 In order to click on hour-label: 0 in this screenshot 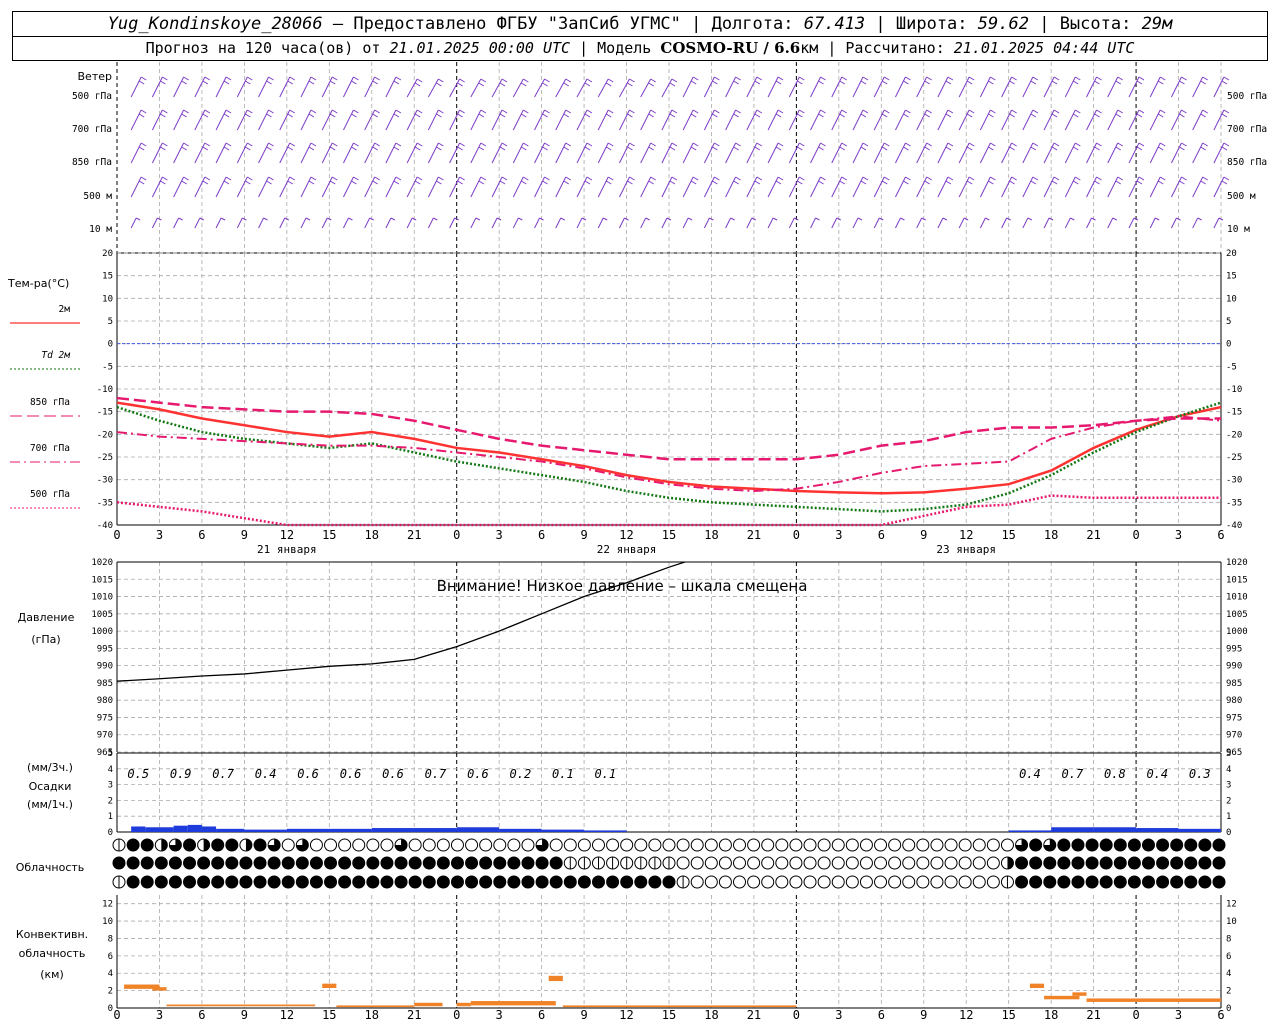, I will do `click(116, 535)`.